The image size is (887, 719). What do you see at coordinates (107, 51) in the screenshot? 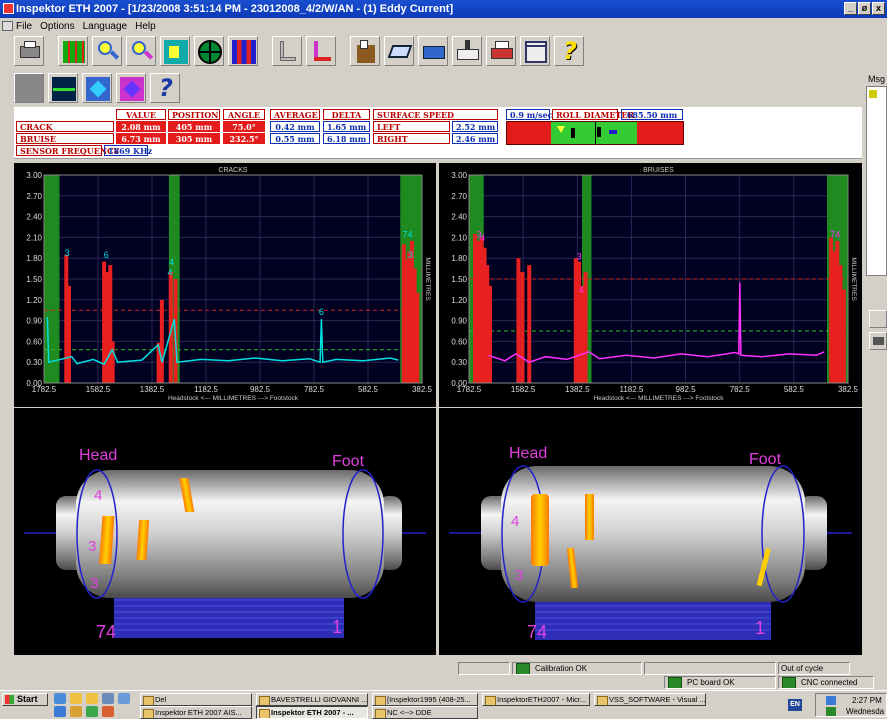
I see `sensor-button` at bounding box center [107, 51].